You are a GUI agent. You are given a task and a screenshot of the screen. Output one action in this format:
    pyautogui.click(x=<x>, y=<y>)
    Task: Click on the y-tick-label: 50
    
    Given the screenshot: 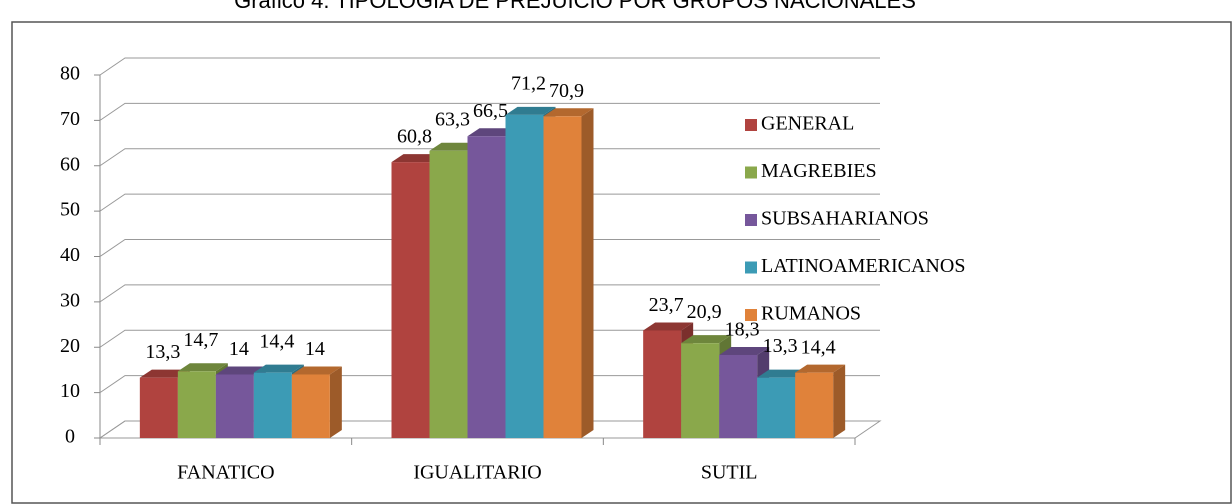 What is the action you would take?
    pyautogui.click(x=70, y=210)
    